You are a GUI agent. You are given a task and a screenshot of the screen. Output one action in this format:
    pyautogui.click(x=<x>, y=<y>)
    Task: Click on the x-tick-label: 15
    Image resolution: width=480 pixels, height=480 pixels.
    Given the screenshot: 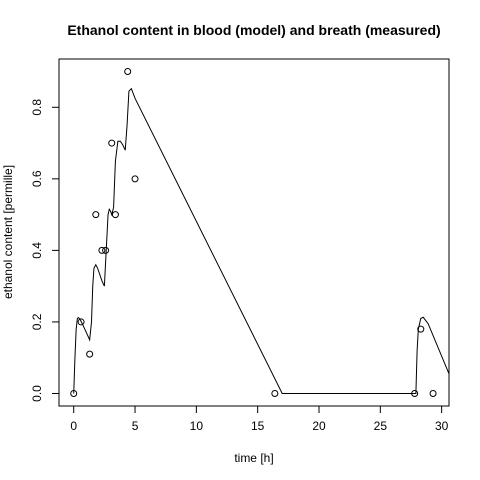 What is the action you would take?
    pyautogui.click(x=258, y=426)
    